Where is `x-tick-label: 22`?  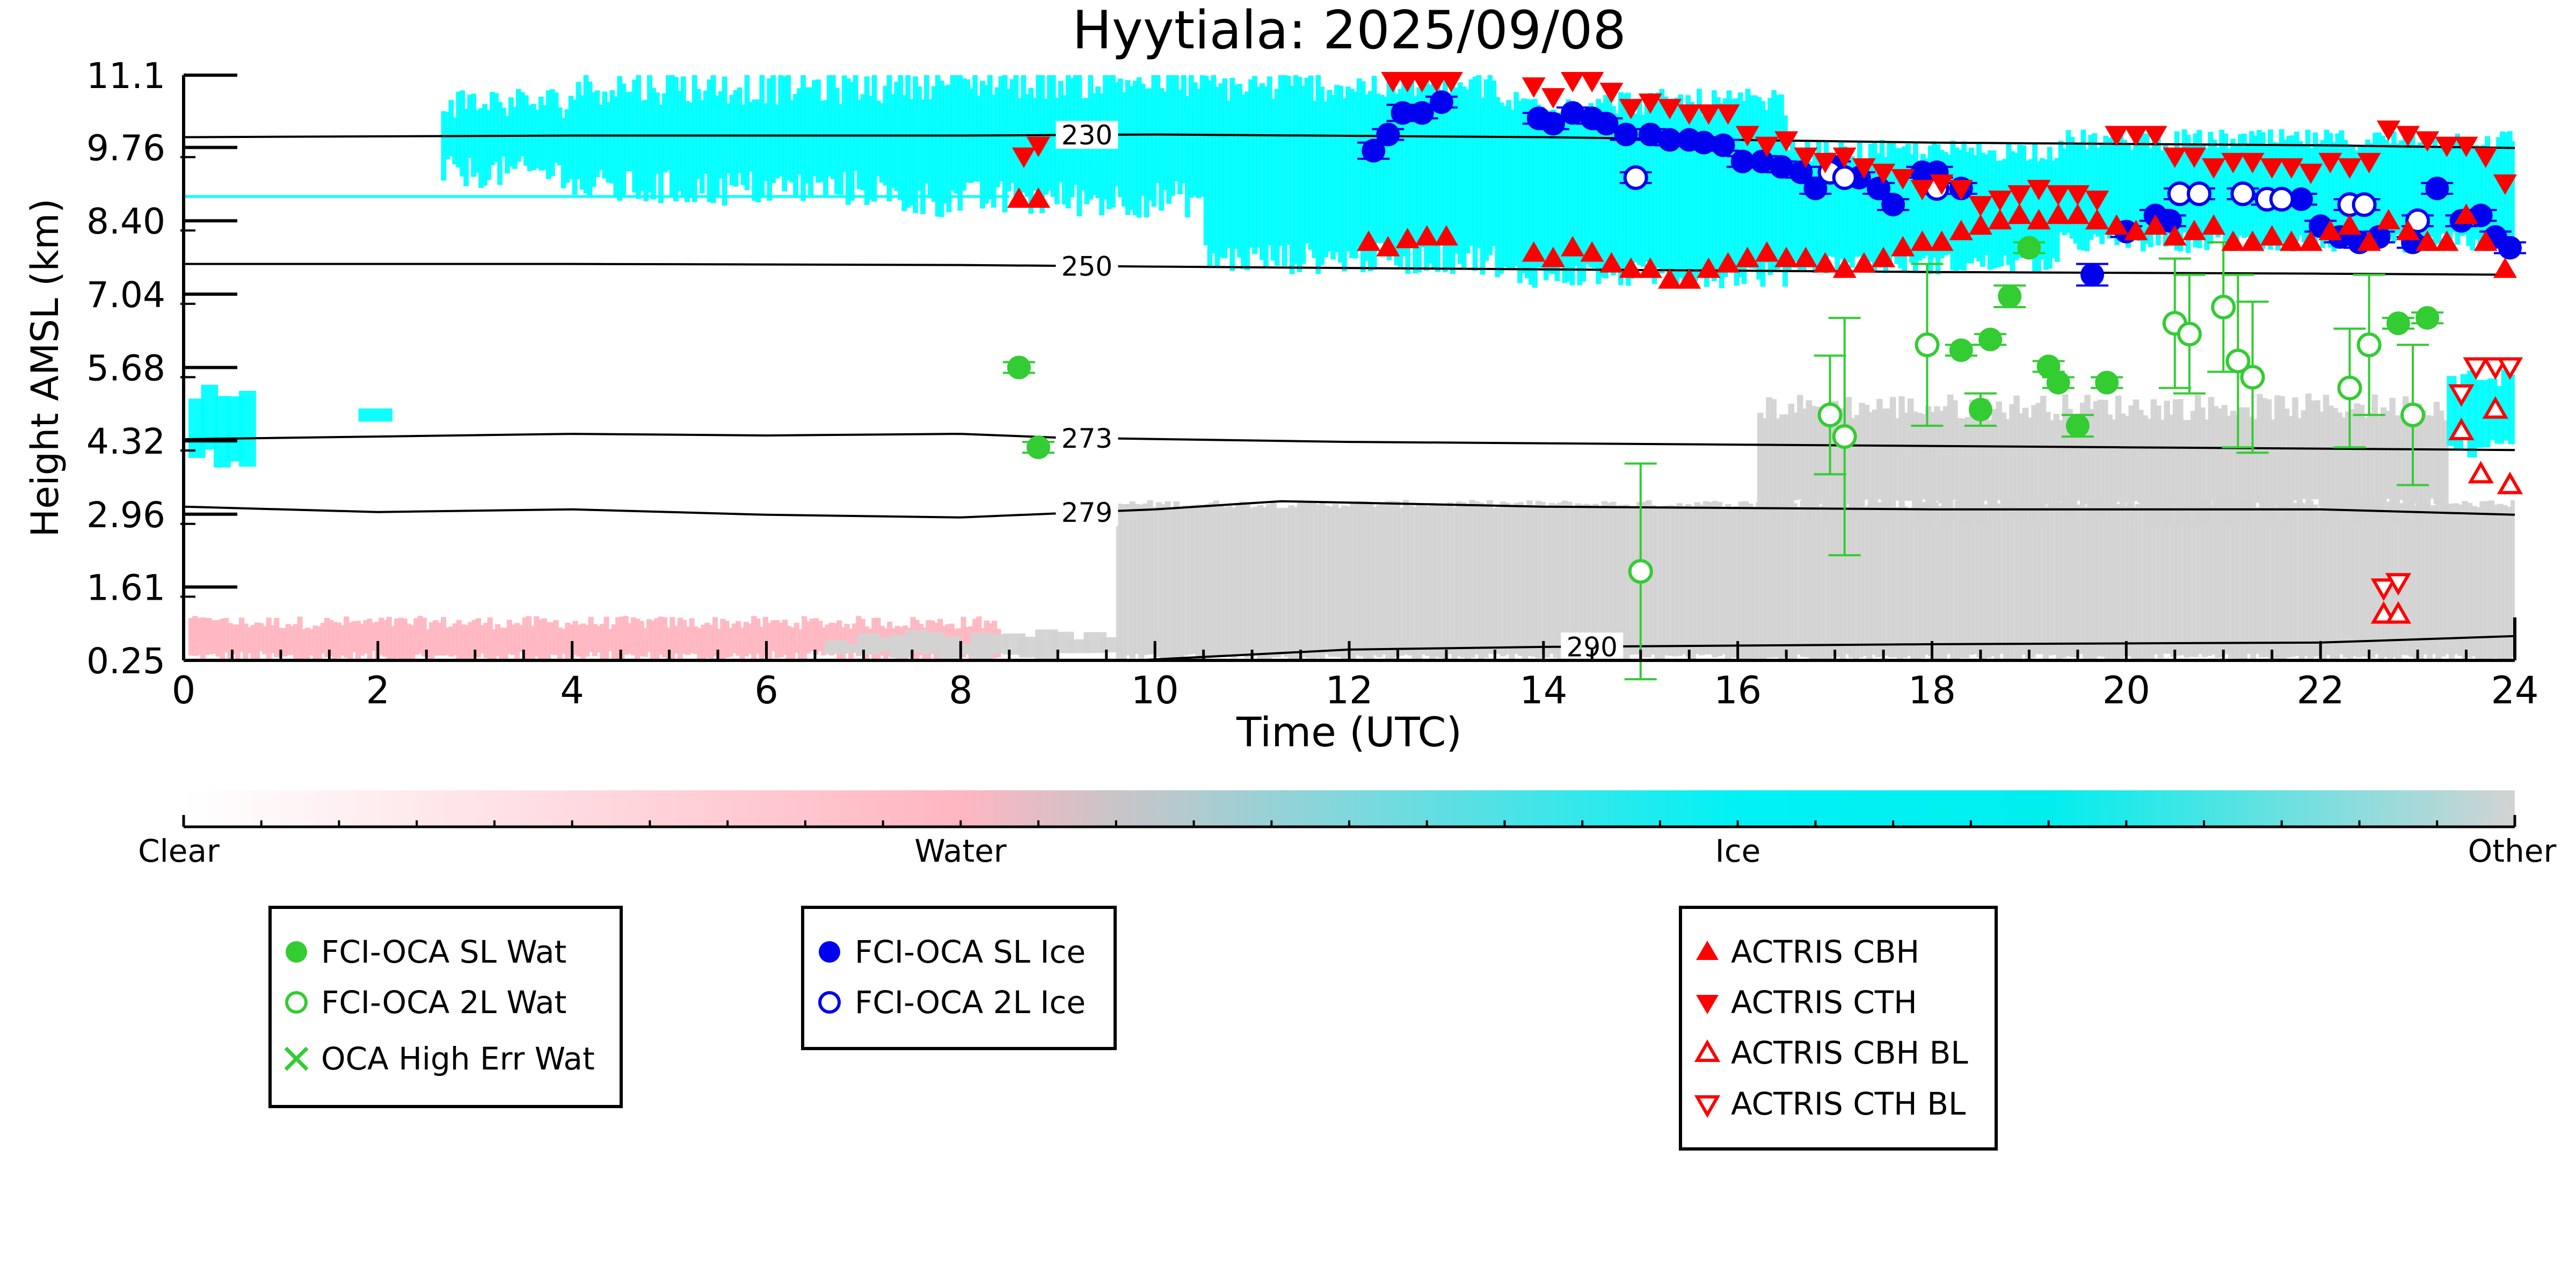 x-tick-label: 22 is located at coordinates (2321, 690).